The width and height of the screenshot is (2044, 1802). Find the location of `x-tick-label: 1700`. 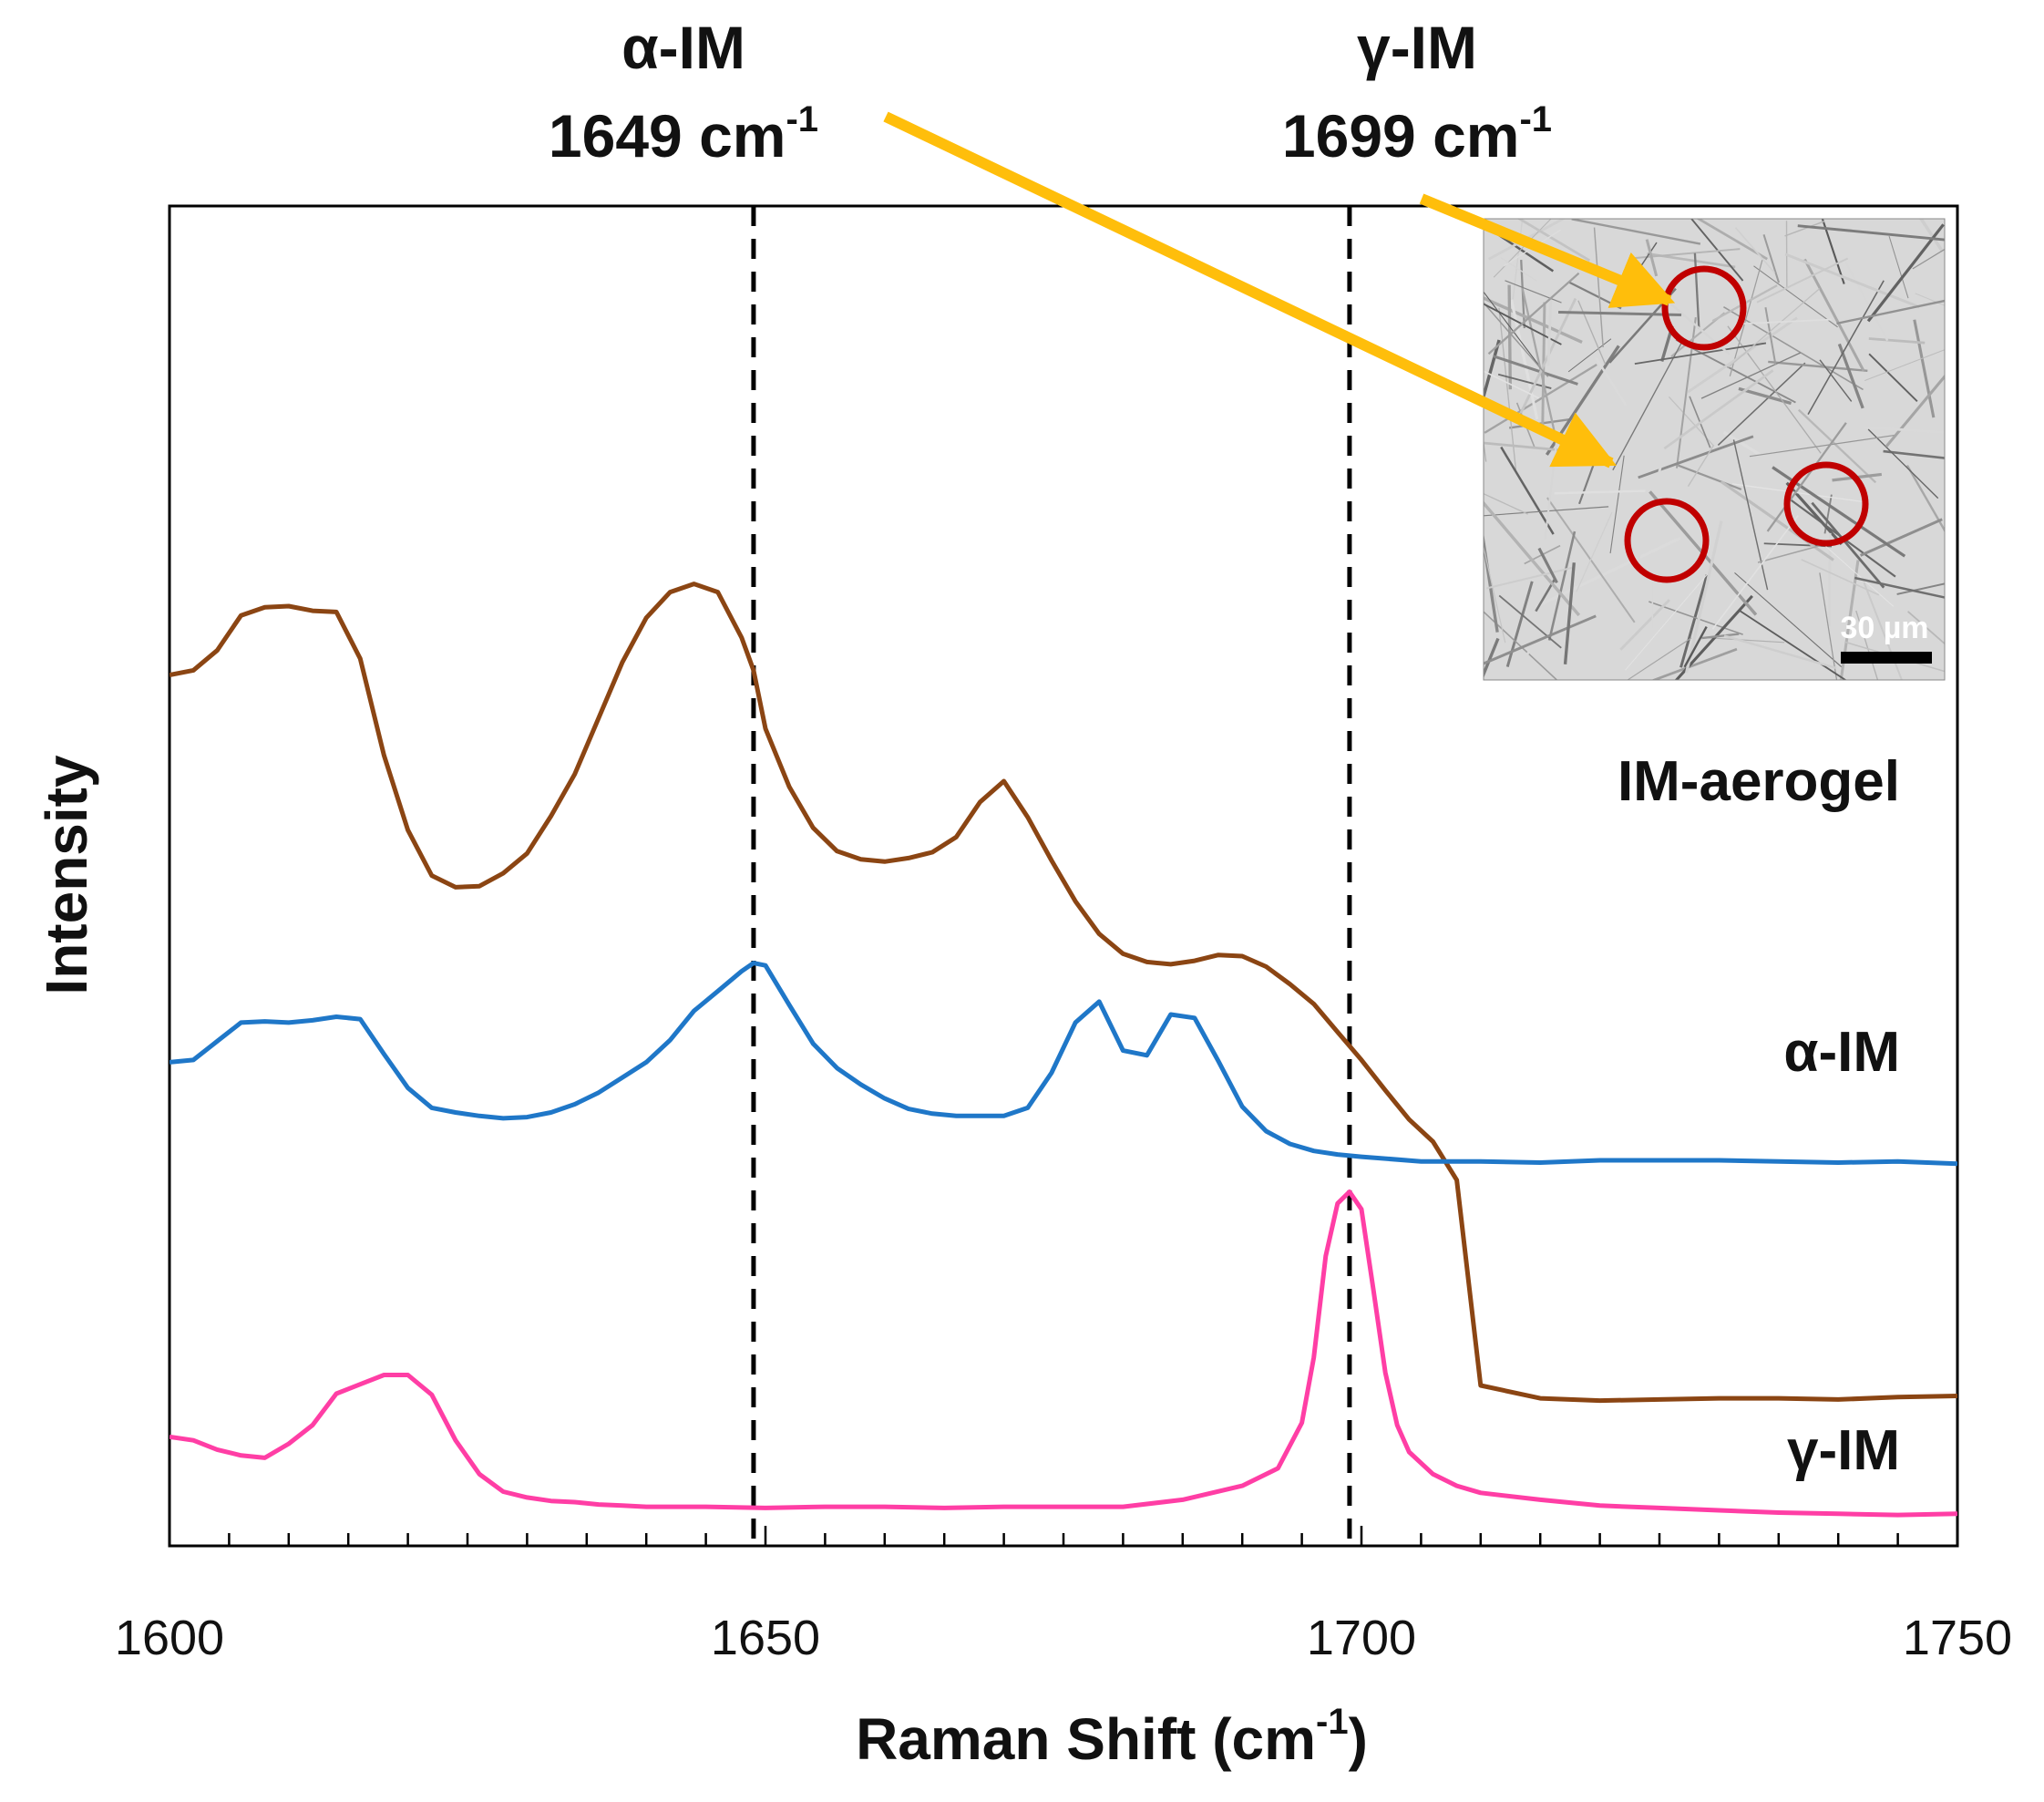

x-tick-label: 1700 is located at coordinates (1361, 1638).